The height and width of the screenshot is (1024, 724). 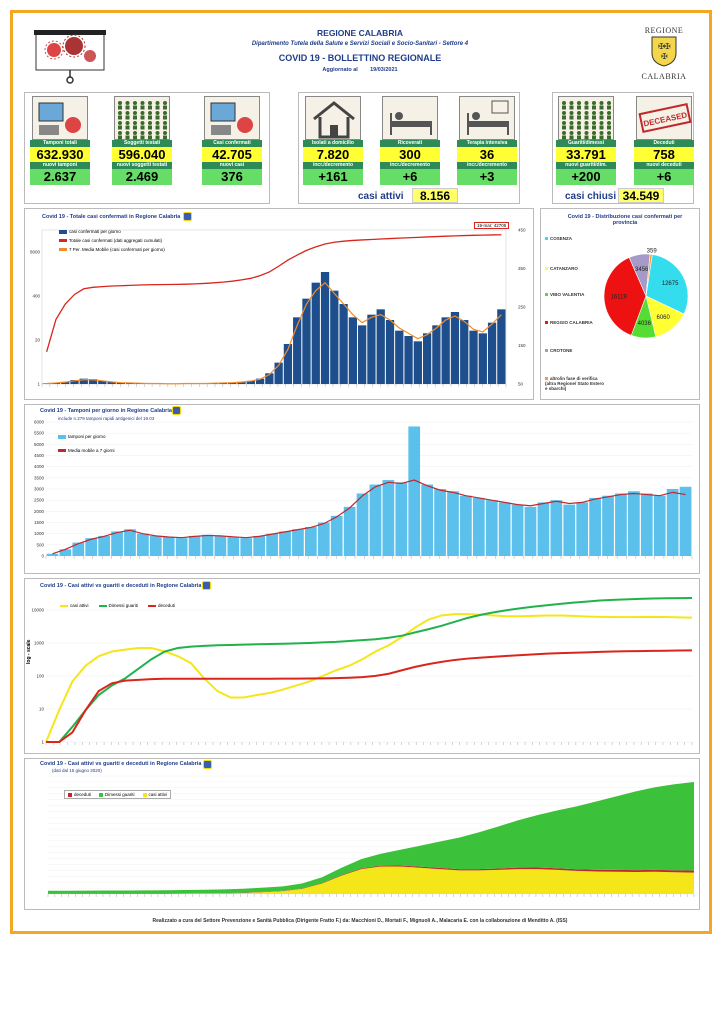 I want to click on pie-legend-item: VIBO VALENTIA, so click(x=572, y=294).